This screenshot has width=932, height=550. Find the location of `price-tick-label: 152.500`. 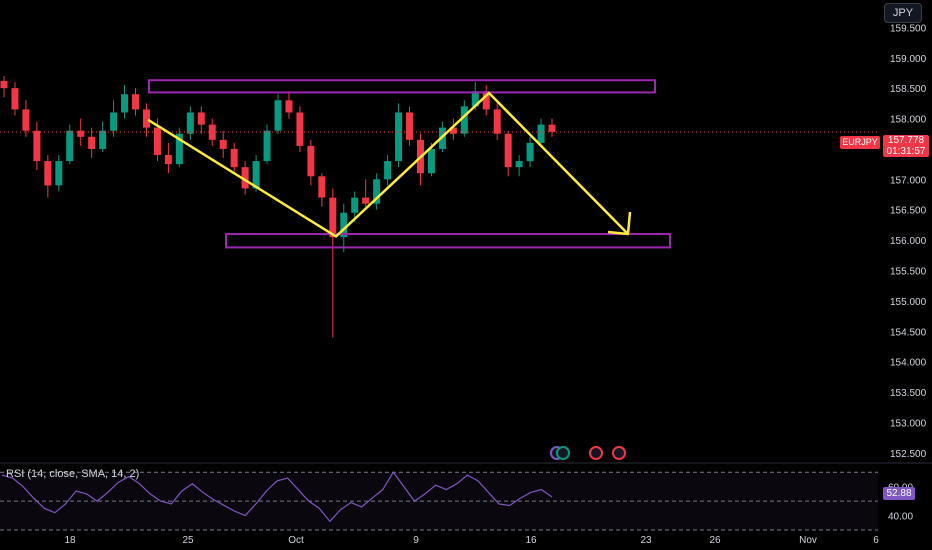

price-tick-label: 152.500 is located at coordinates (908, 454).